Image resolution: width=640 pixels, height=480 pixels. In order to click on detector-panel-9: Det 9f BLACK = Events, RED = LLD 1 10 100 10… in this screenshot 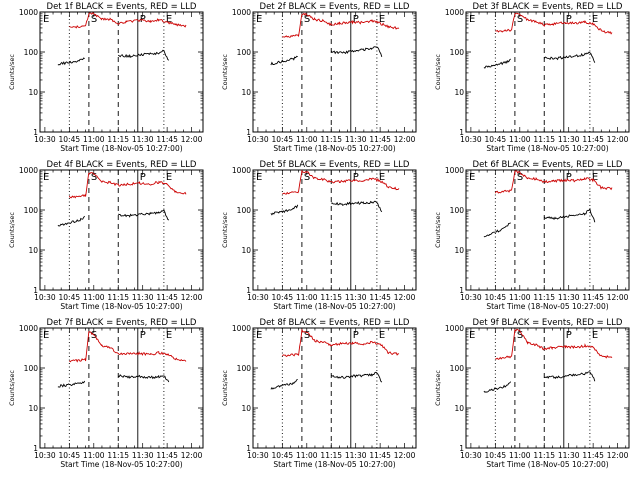, I will do `click(532, 393)`.